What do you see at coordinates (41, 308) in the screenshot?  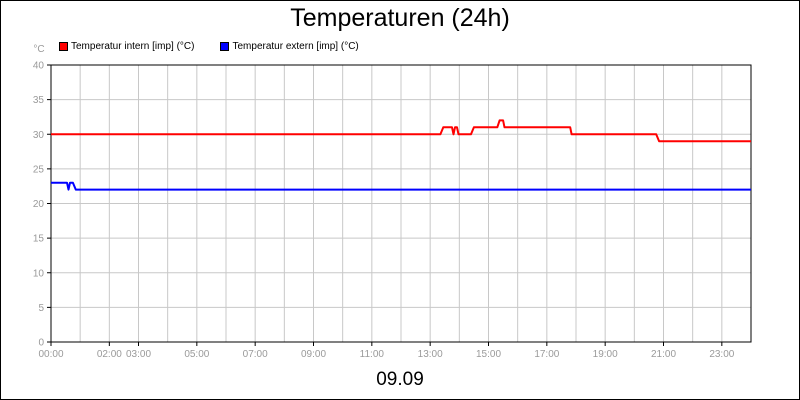 I see `y-tick-label: 5` at bounding box center [41, 308].